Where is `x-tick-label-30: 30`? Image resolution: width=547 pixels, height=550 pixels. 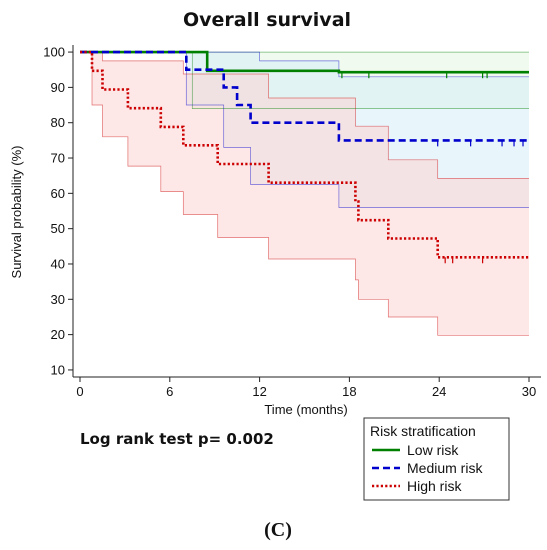
x-tick-label-30: 30 is located at coordinates (529, 391).